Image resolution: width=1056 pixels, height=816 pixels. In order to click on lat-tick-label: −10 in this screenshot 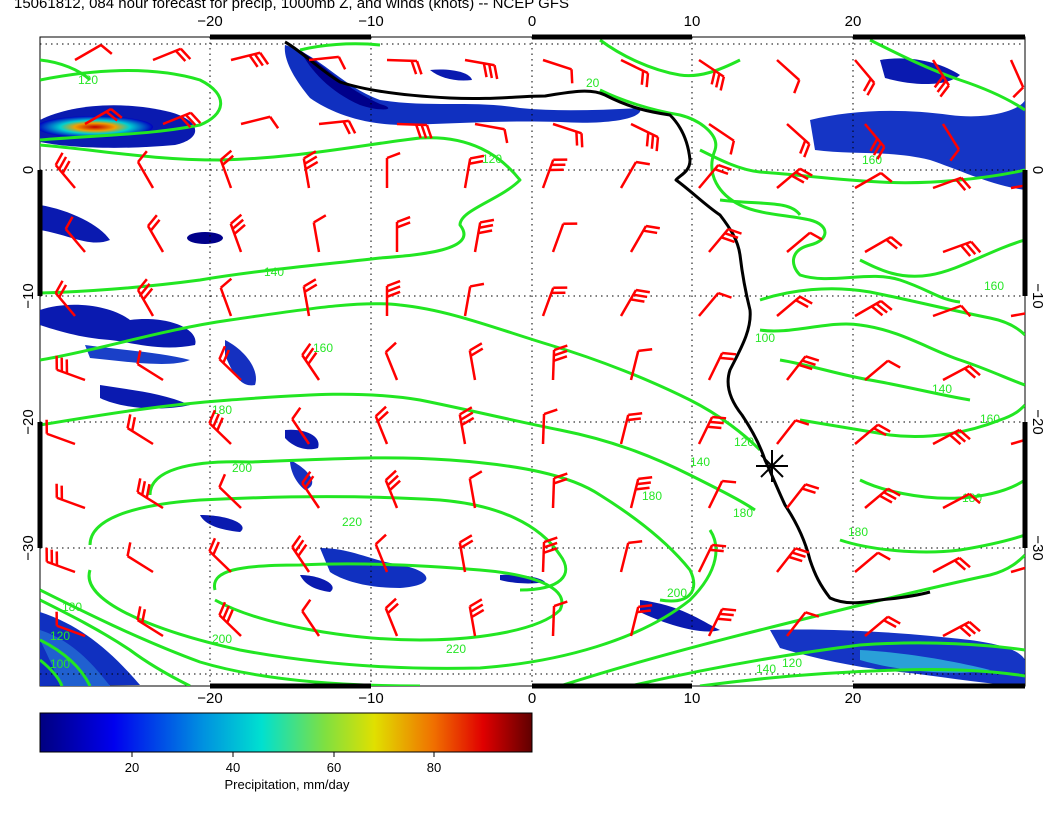, I will do `click(1037, 295)`.